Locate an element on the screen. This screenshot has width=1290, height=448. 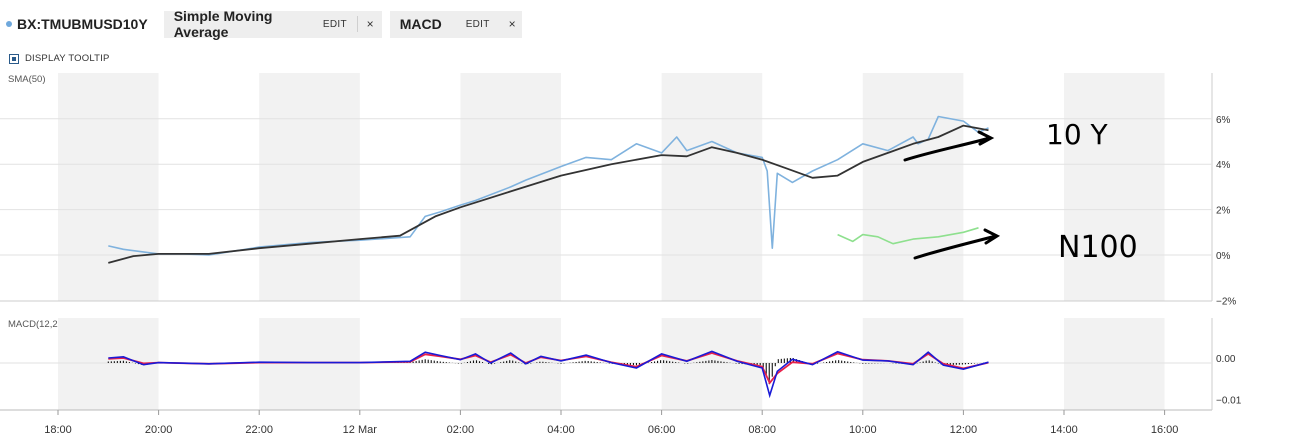
x-tick-label: 20:00 is located at coordinates (159, 430).